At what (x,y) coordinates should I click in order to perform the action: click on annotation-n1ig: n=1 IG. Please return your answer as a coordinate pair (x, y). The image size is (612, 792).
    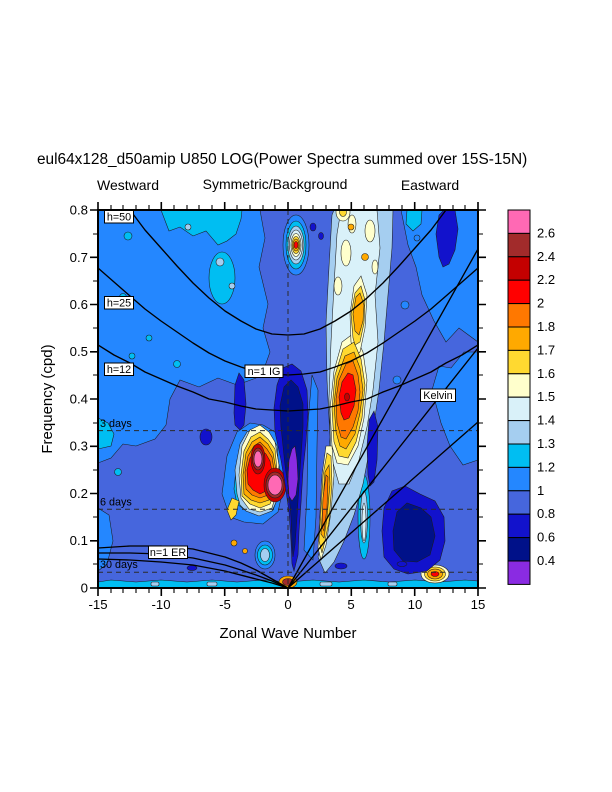
    Looking at the image, I should click on (264, 372).